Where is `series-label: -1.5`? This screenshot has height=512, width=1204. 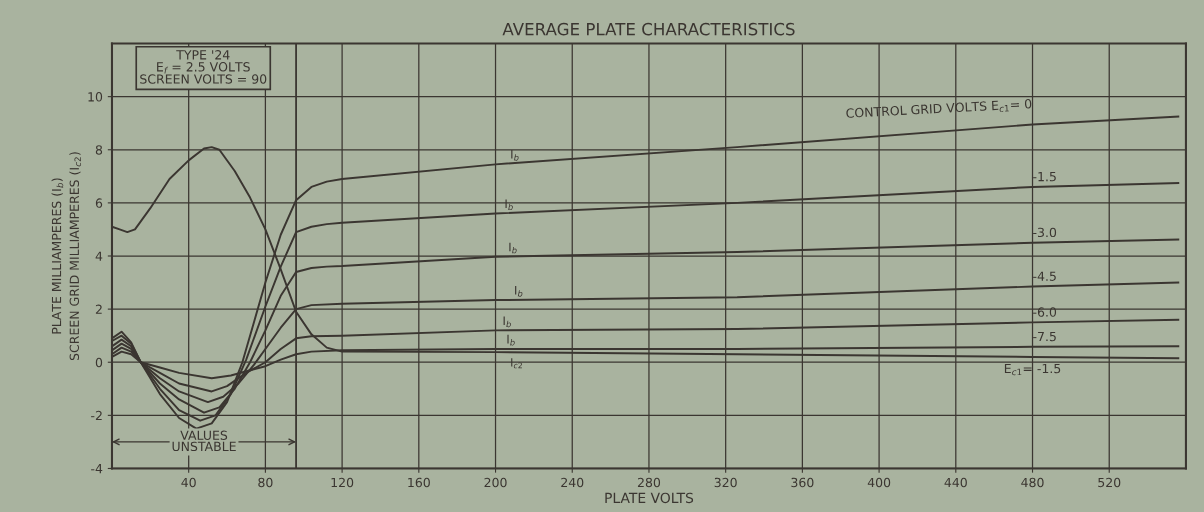
series-label: -1.5 is located at coordinates (1044, 177).